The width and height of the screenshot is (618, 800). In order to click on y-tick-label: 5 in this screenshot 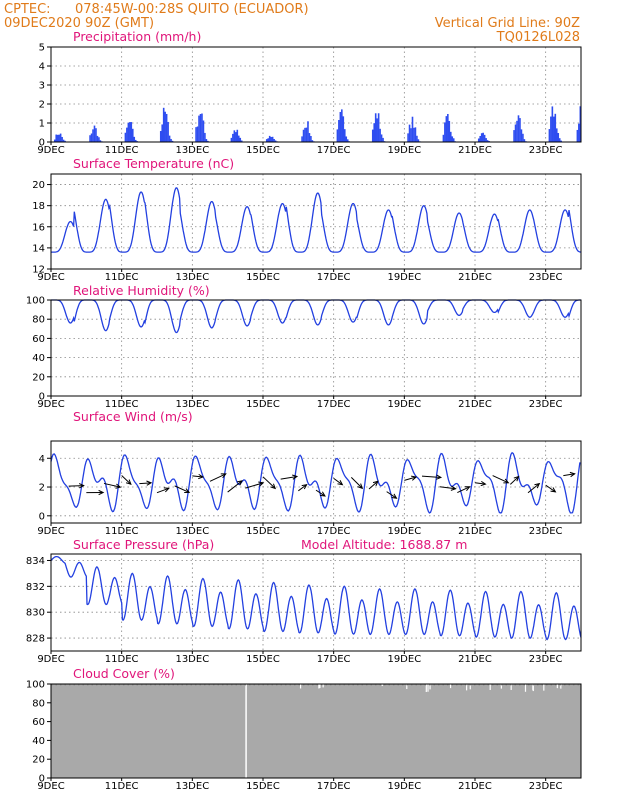, I will do `click(42, 48)`.